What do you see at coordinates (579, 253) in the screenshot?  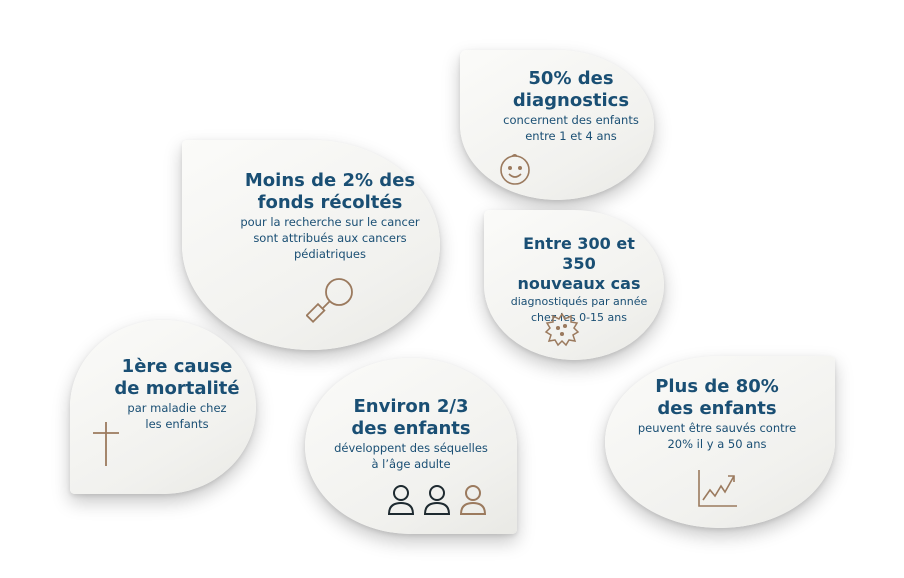 I see `stat-title-line: Entre 300 et 350` at bounding box center [579, 253].